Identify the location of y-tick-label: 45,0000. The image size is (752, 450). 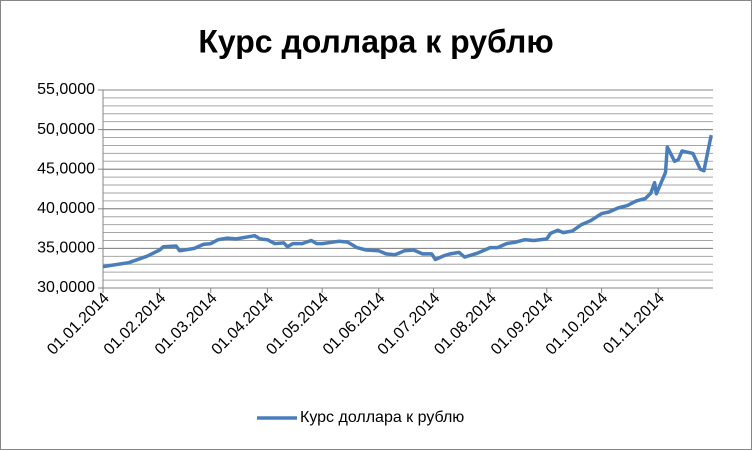
(66, 168).